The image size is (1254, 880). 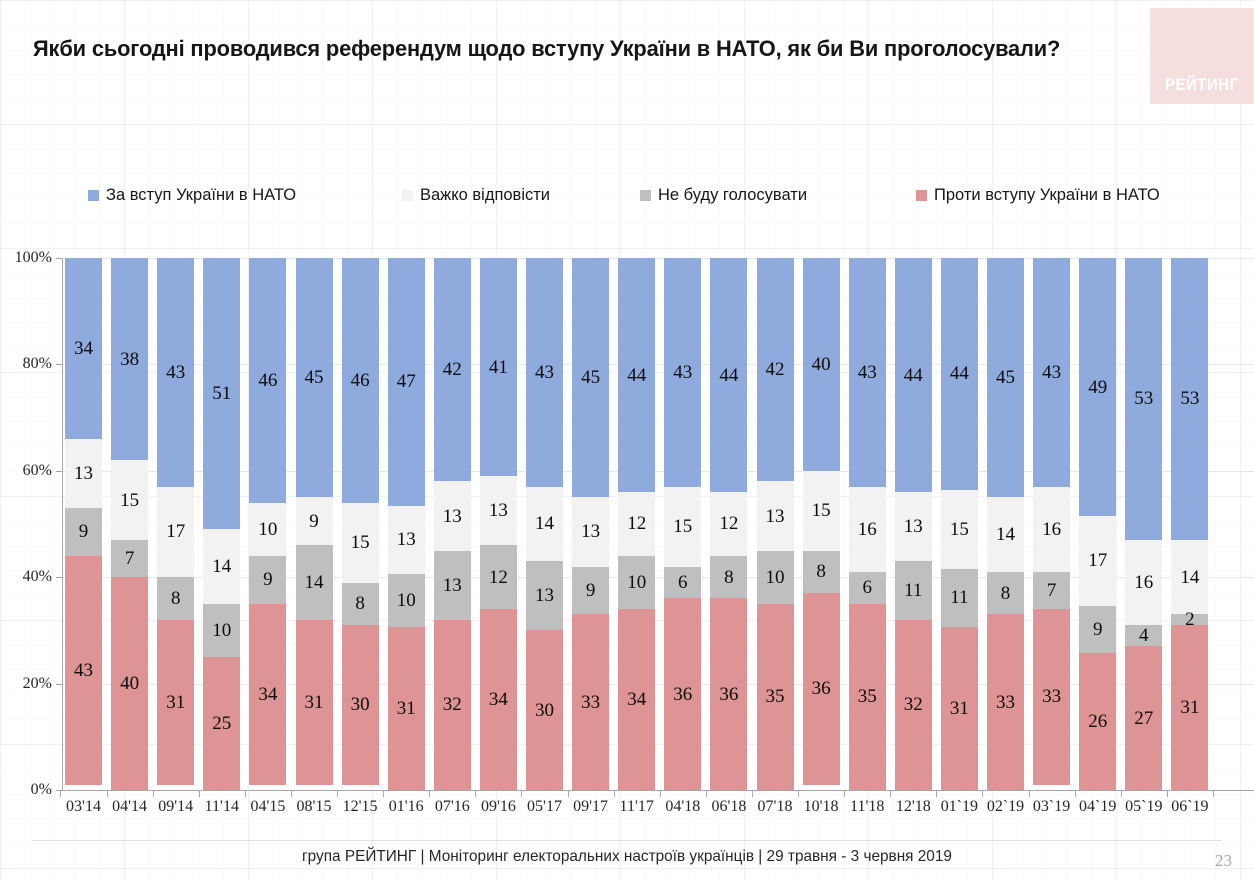 What do you see at coordinates (360, 705) in the screenshot?
I see `bar-segment: 30` at bounding box center [360, 705].